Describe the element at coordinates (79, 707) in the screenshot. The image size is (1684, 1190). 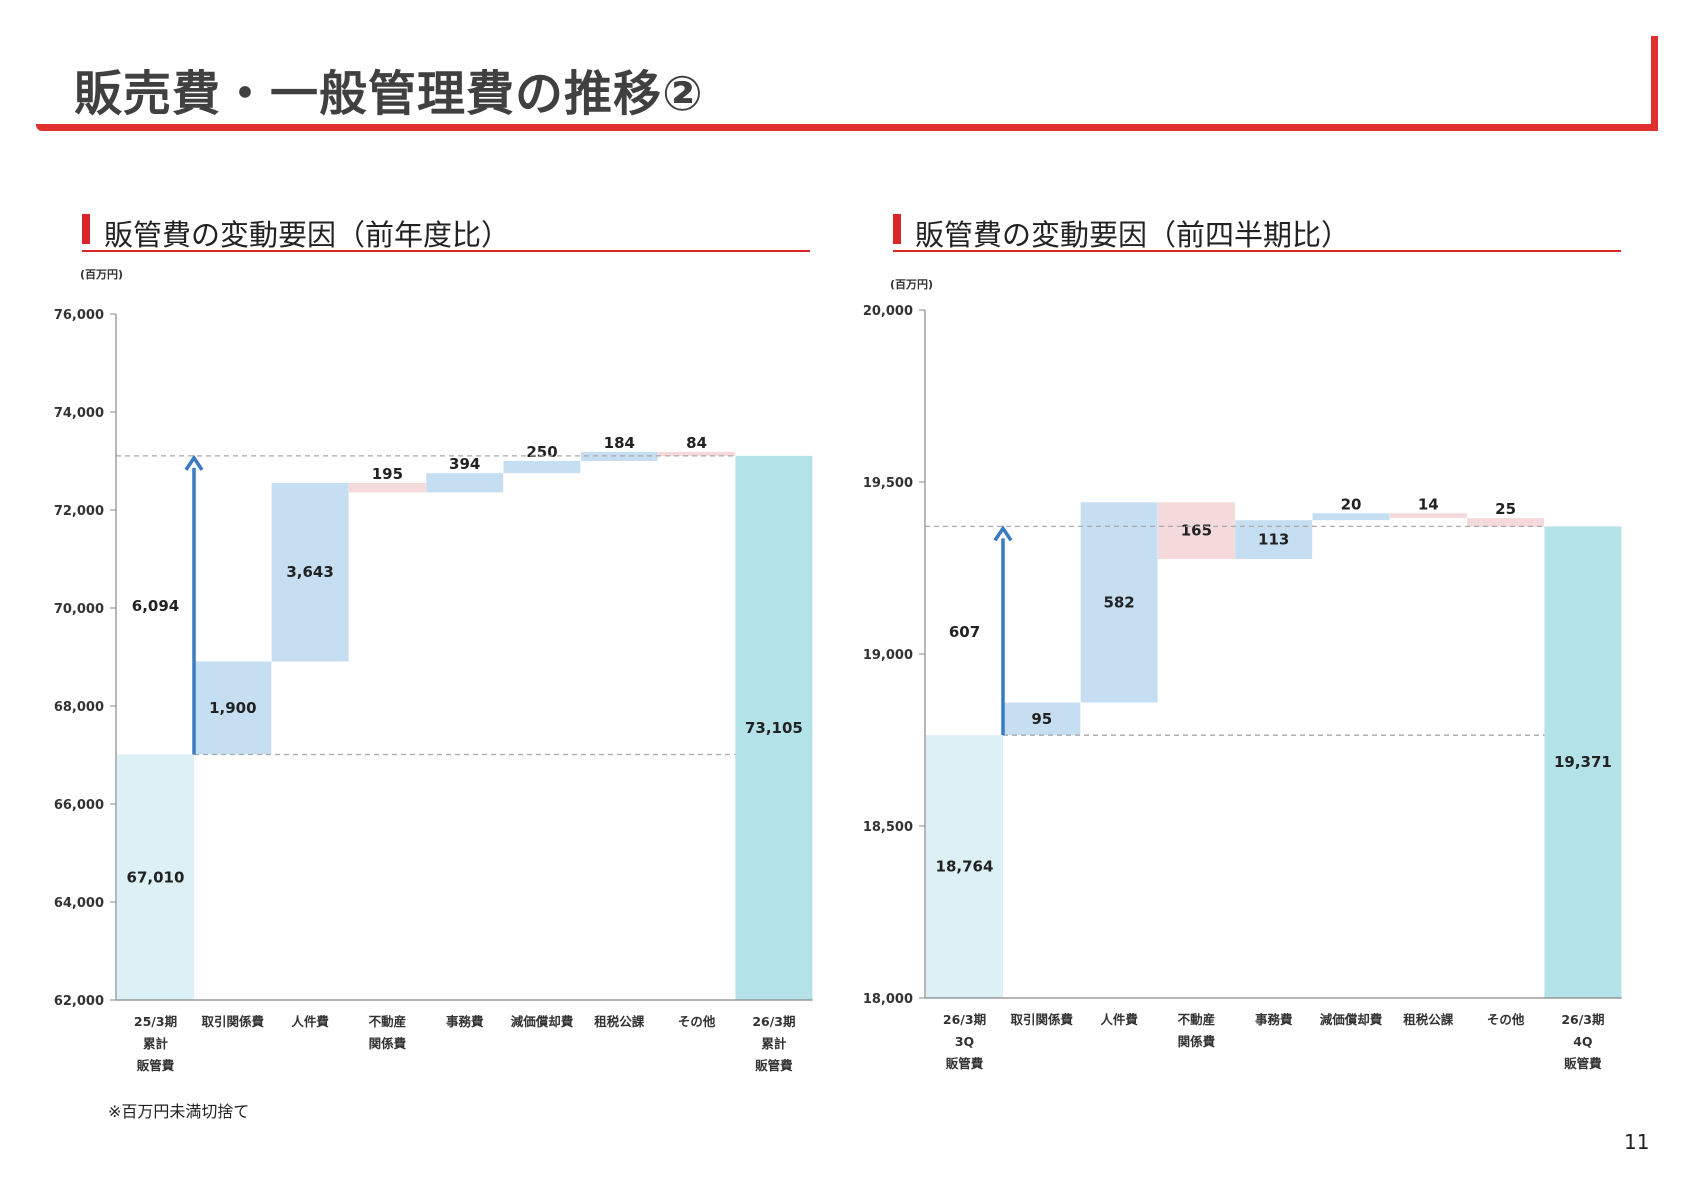
I see `y-tick-label: 68,000` at that location.